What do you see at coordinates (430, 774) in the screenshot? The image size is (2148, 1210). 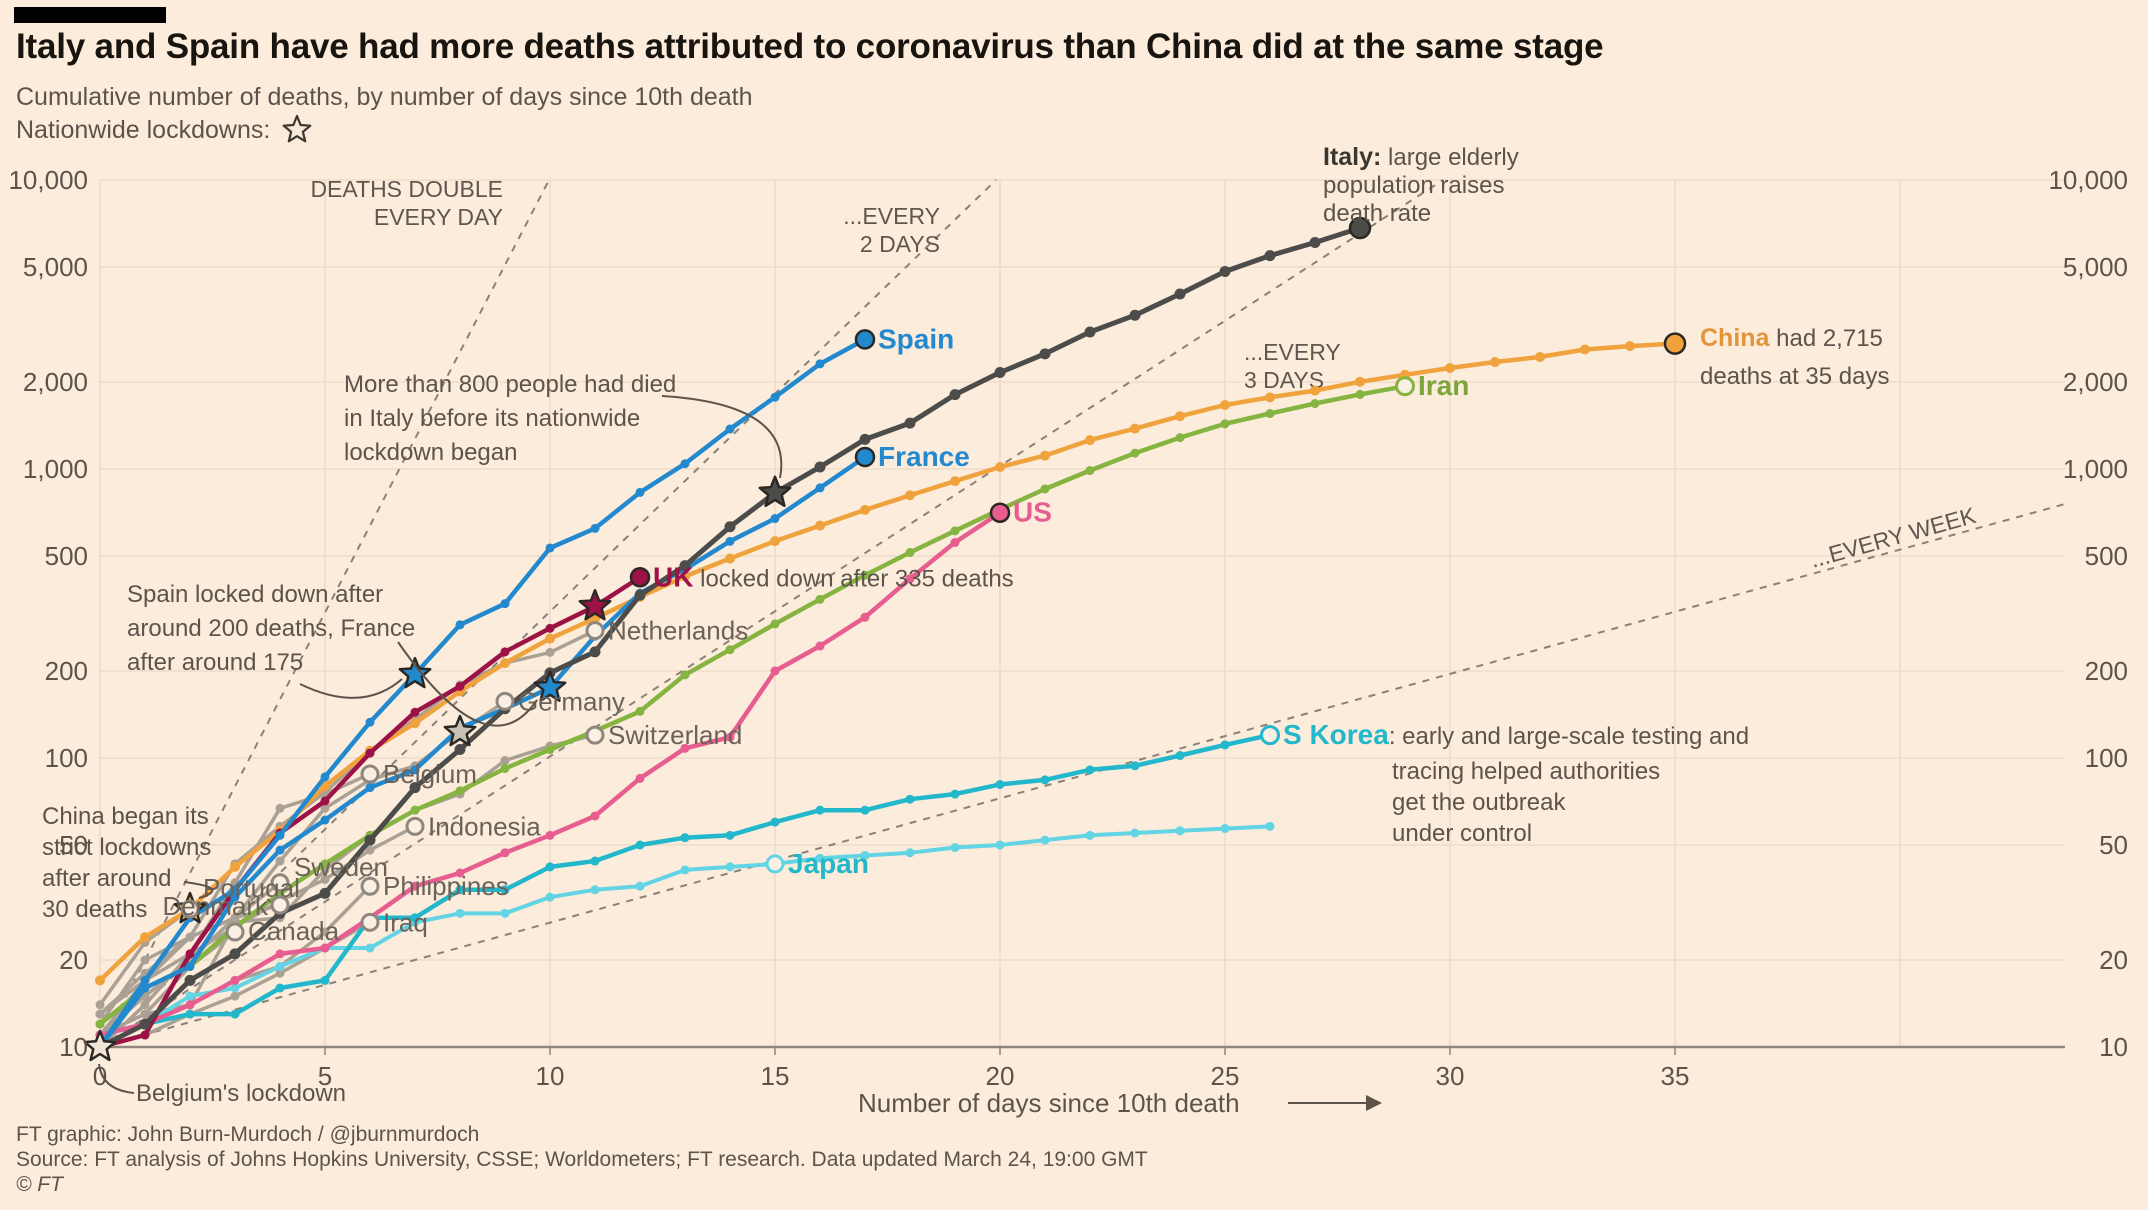 I see `series-label-belgium: Belgium` at bounding box center [430, 774].